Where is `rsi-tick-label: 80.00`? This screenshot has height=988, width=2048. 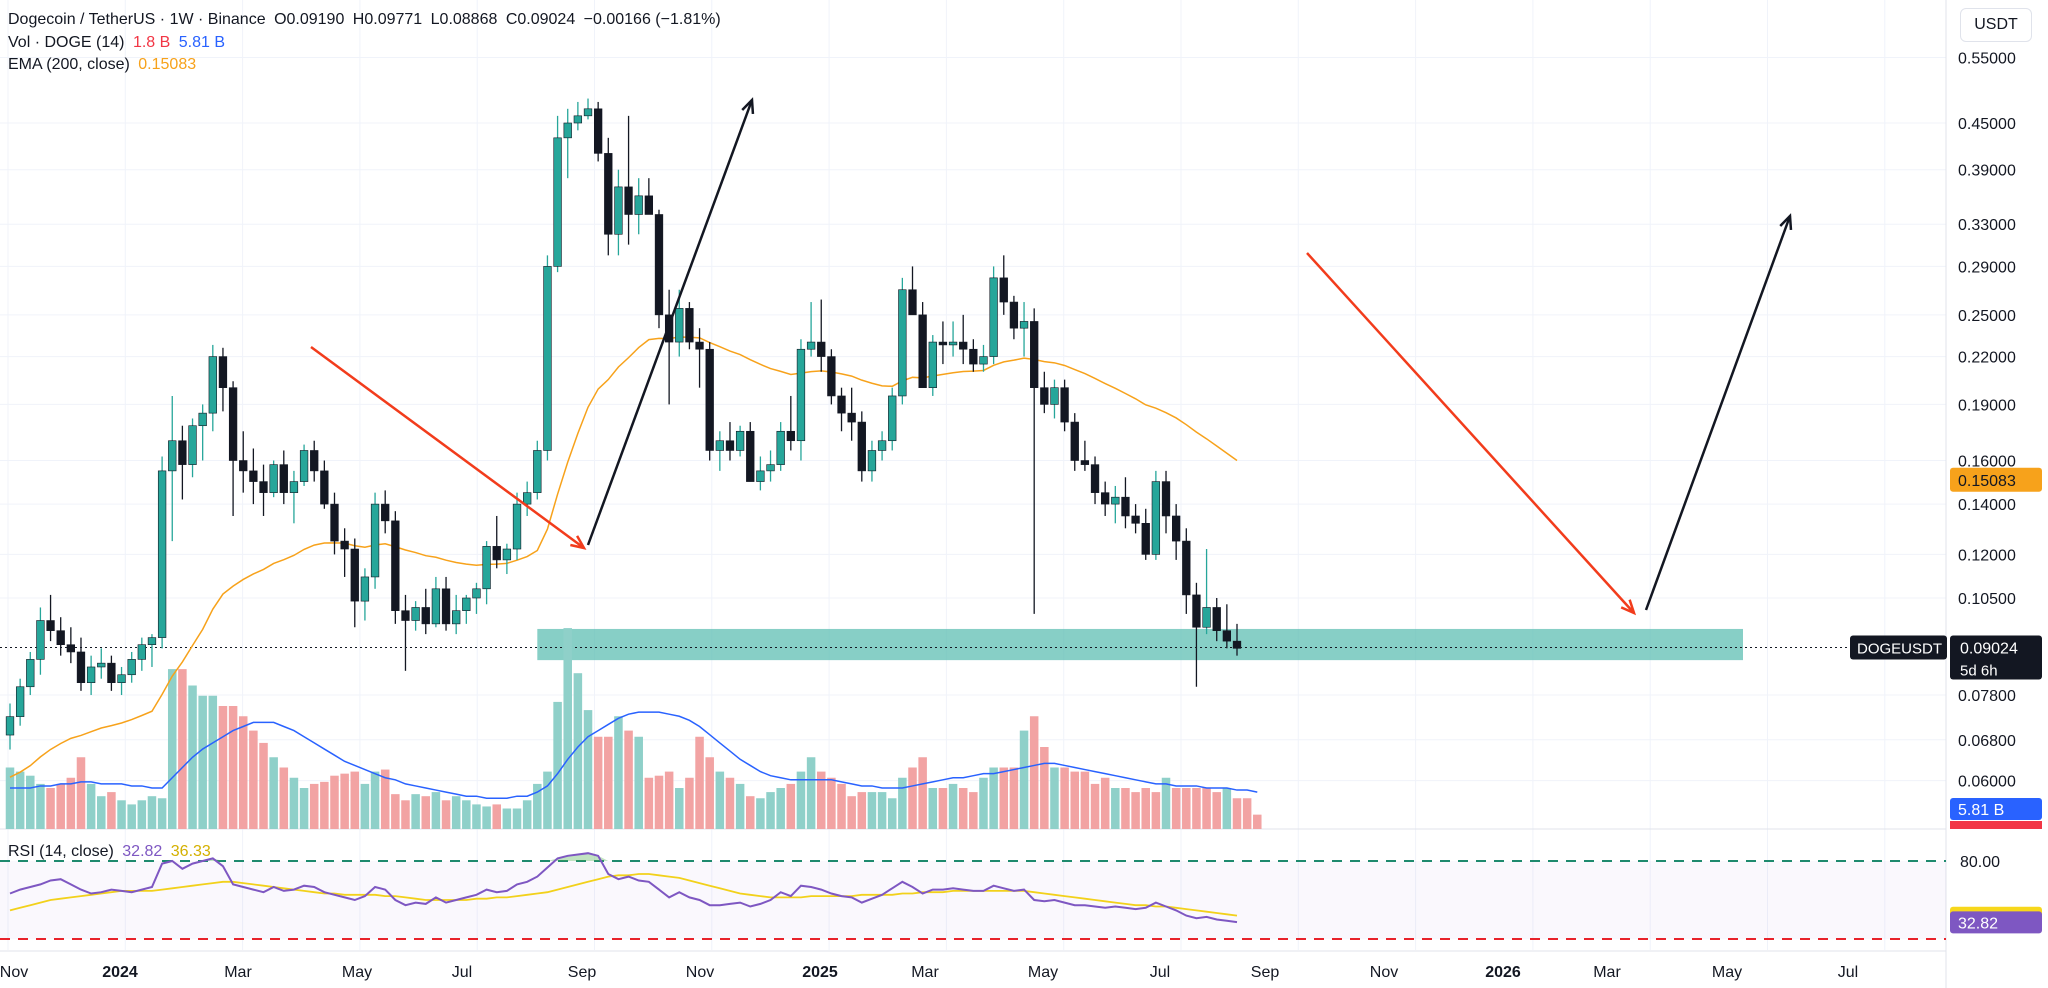 rsi-tick-label: 80.00 is located at coordinates (1980, 862).